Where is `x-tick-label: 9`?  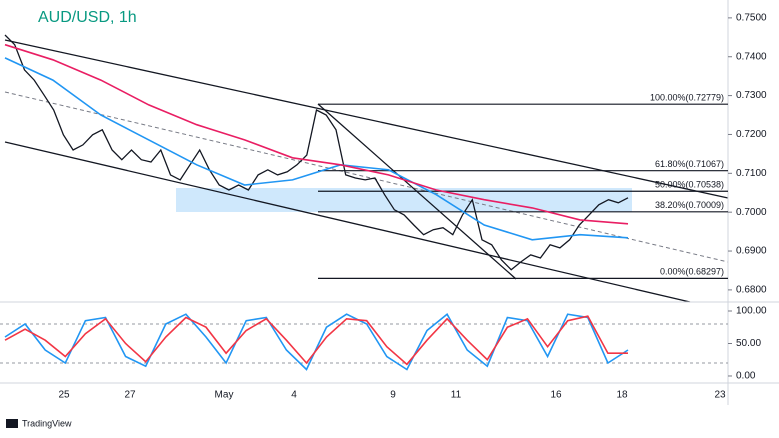
x-tick-label: 9 is located at coordinates (393, 395).